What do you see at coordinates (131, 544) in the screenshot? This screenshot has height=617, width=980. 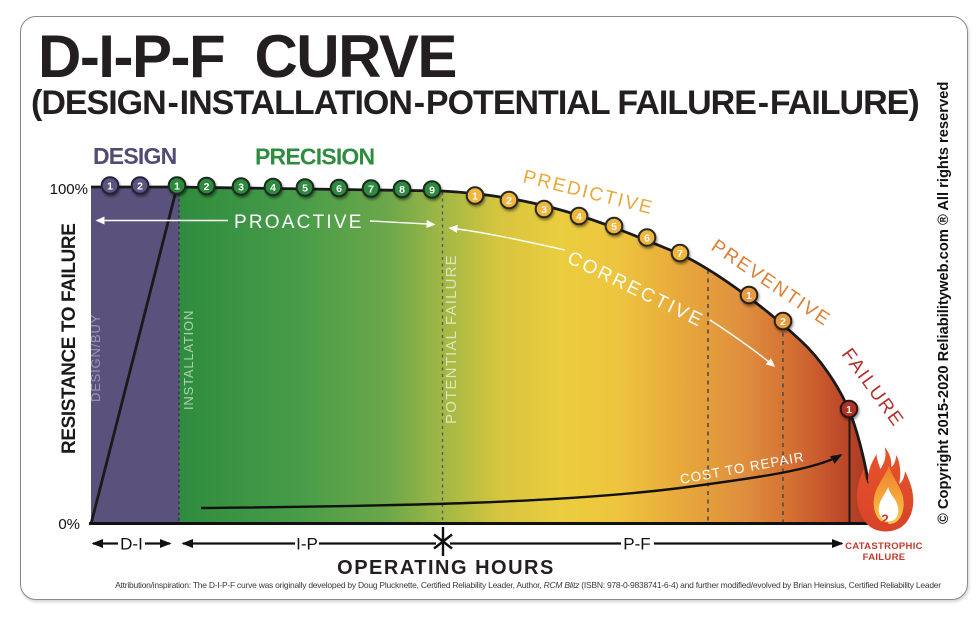 I see `svg-text: D-I` at bounding box center [131, 544].